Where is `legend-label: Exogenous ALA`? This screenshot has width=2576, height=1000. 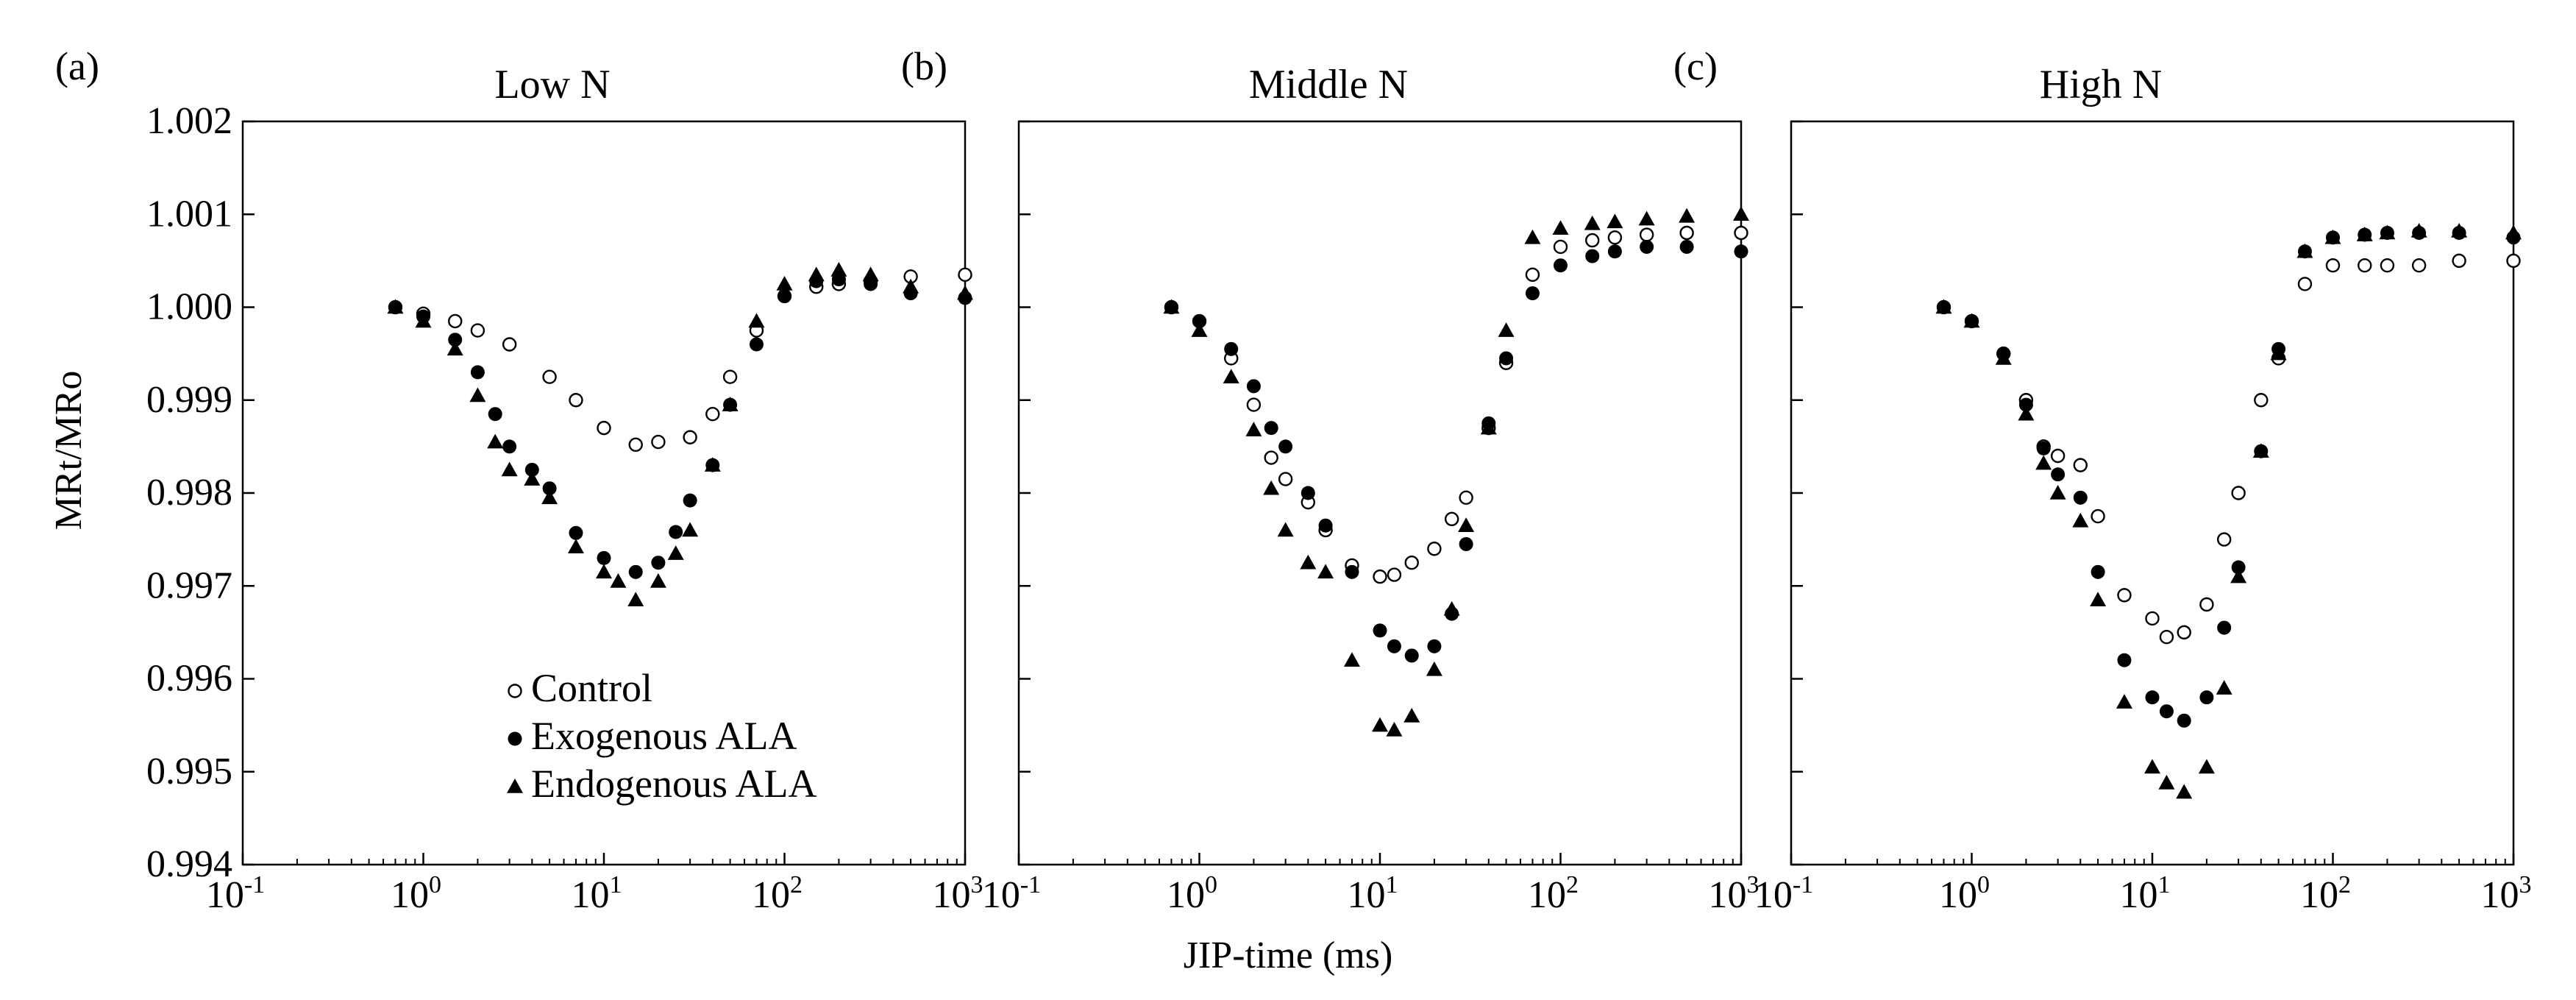
legend-label: Exogenous ALA is located at coordinates (664, 736).